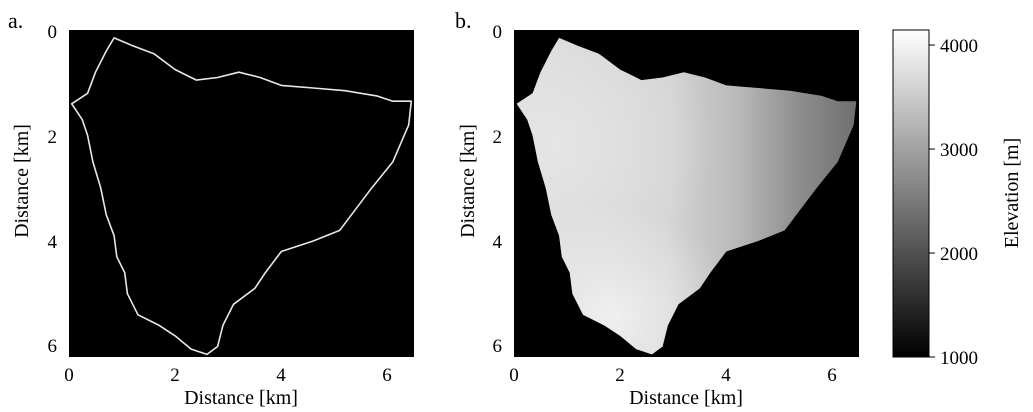 Image resolution: width=1033 pixels, height=412 pixels. What do you see at coordinates (15, 20) in the screenshot?
I see `panel-a-label: a.` at bounding box center [15, 20].